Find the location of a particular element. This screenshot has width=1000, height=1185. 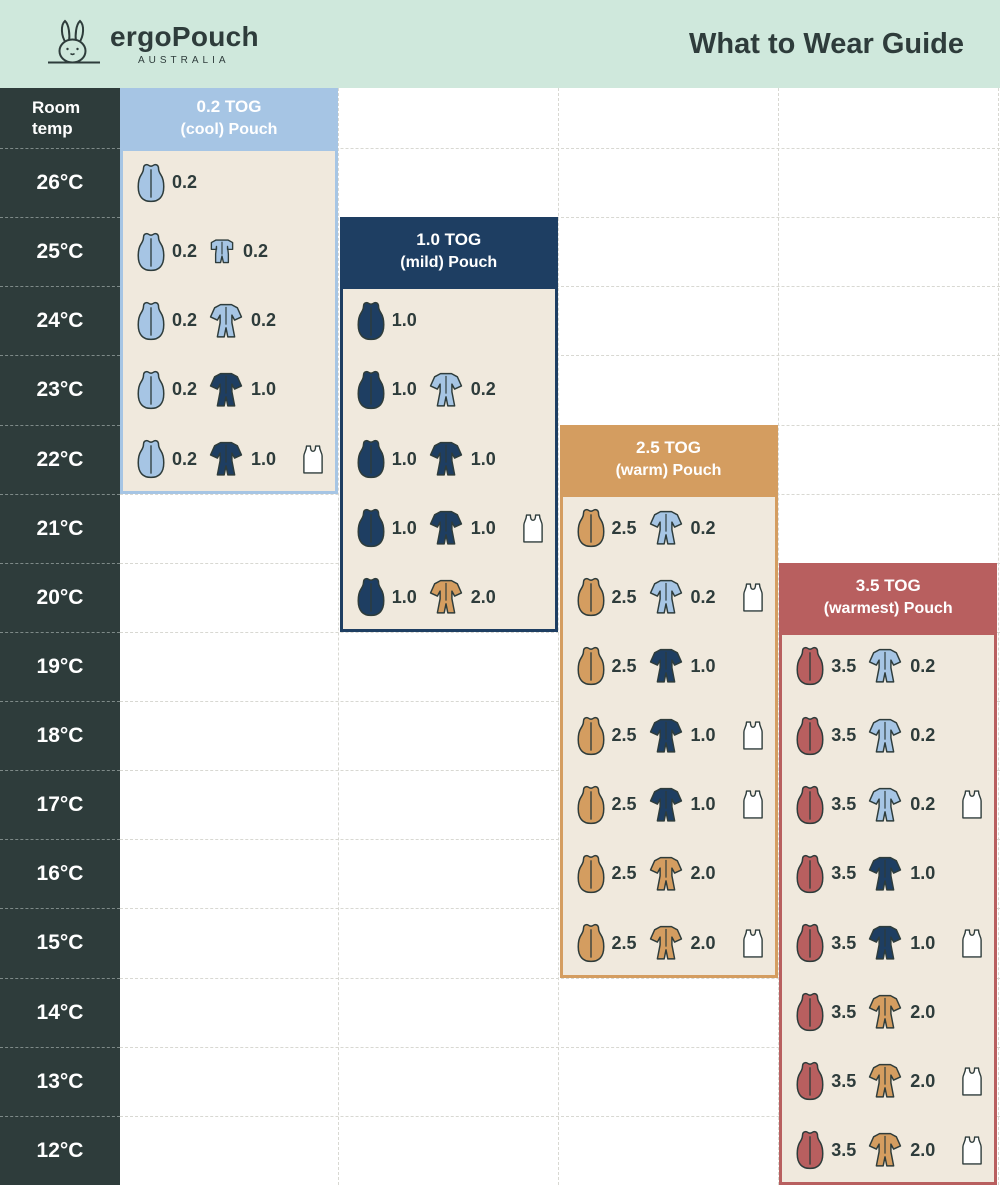

panel-title-line1: 2.5 TOG is located at coordinates (668, 447).